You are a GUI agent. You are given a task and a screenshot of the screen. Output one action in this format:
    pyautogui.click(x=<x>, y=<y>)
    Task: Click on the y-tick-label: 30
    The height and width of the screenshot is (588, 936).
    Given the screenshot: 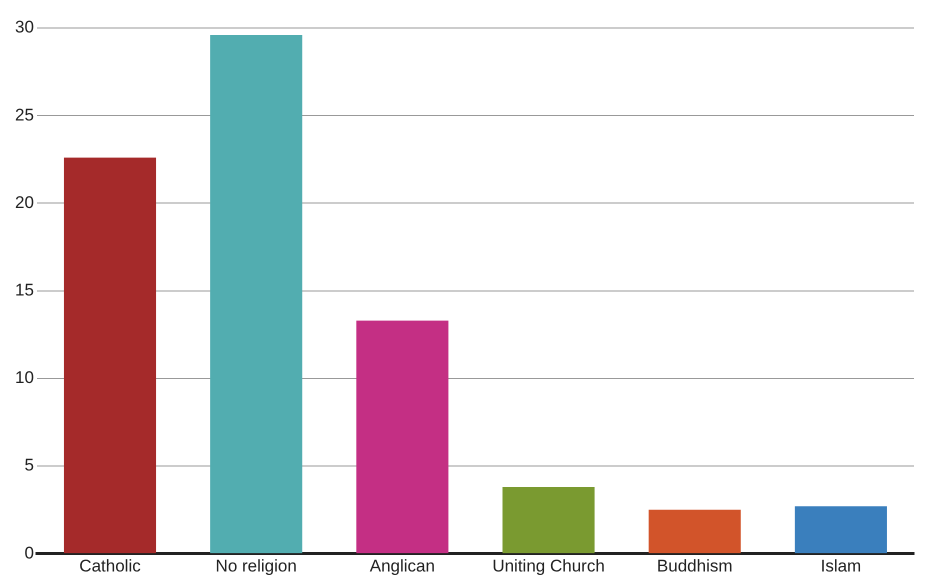 What is the action you would take?
    pyautogui.click(x=24, y=27)
    